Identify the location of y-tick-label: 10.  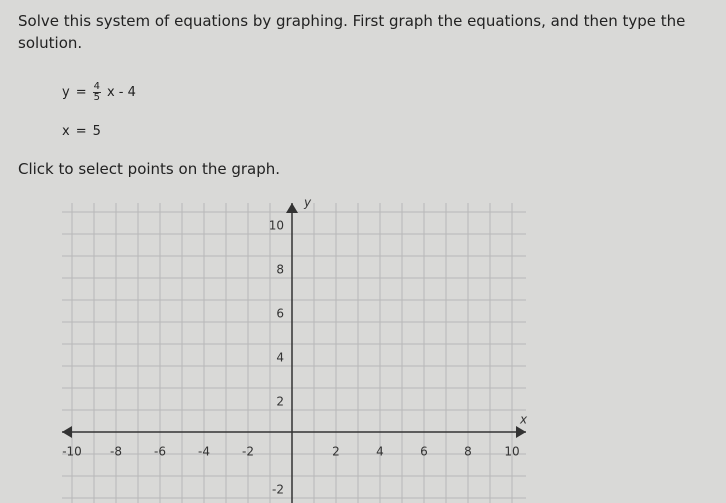
(276, 226).